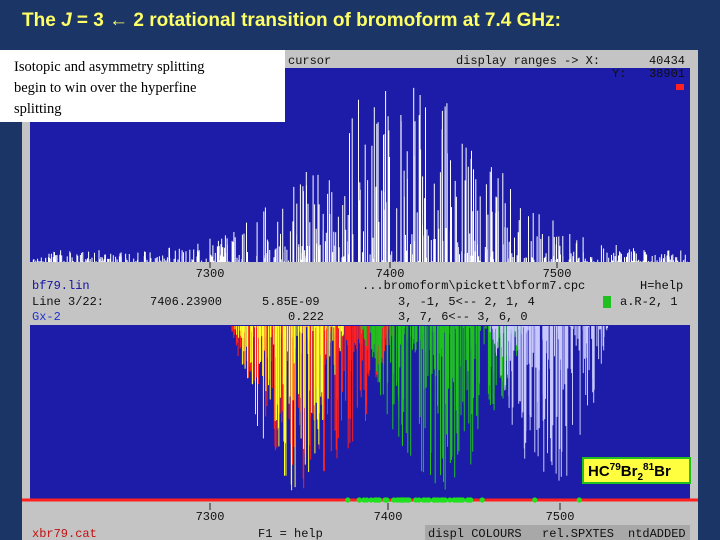 Image resolution: width=720 pixels, height=540 pixels. I want to click on lower-axis, so click(385, 506).